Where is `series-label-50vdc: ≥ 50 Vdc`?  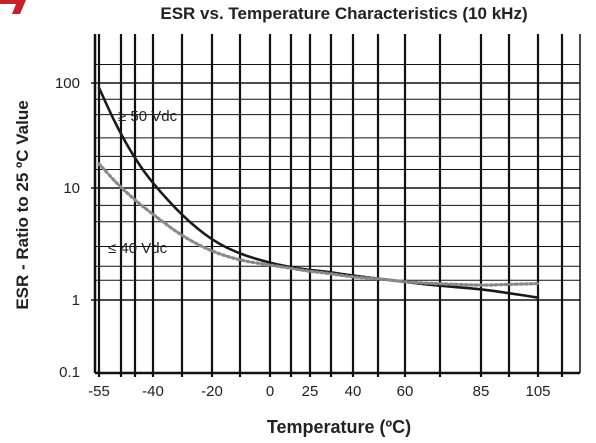 series-label-50vdc: ≥ 50 Vdc is located at coordinates (148, 116).